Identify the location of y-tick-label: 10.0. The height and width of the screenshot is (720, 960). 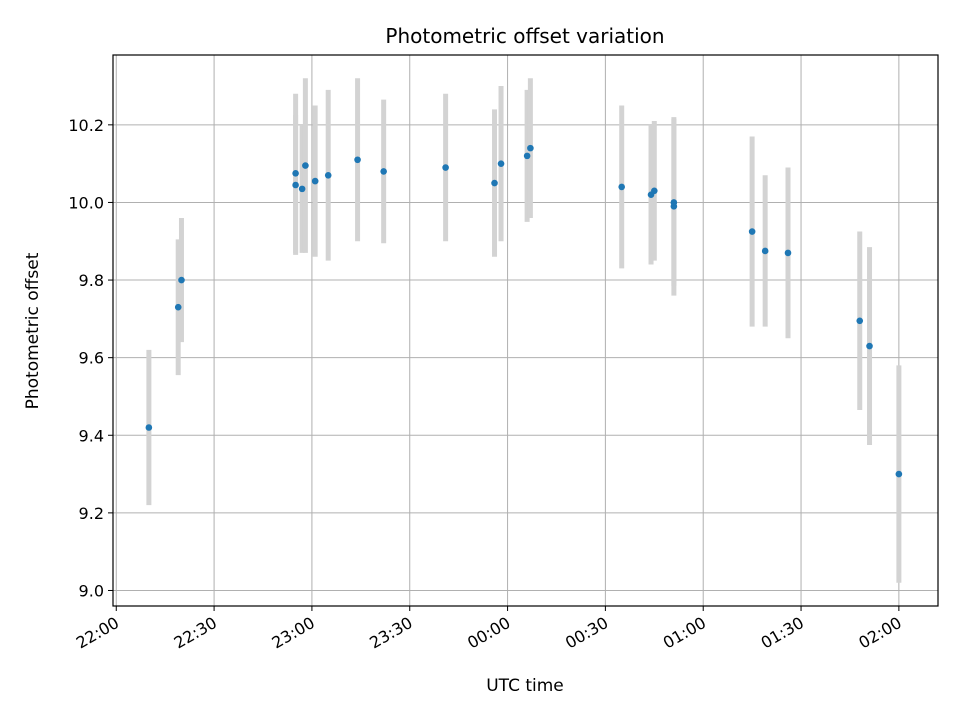
(86, 202).